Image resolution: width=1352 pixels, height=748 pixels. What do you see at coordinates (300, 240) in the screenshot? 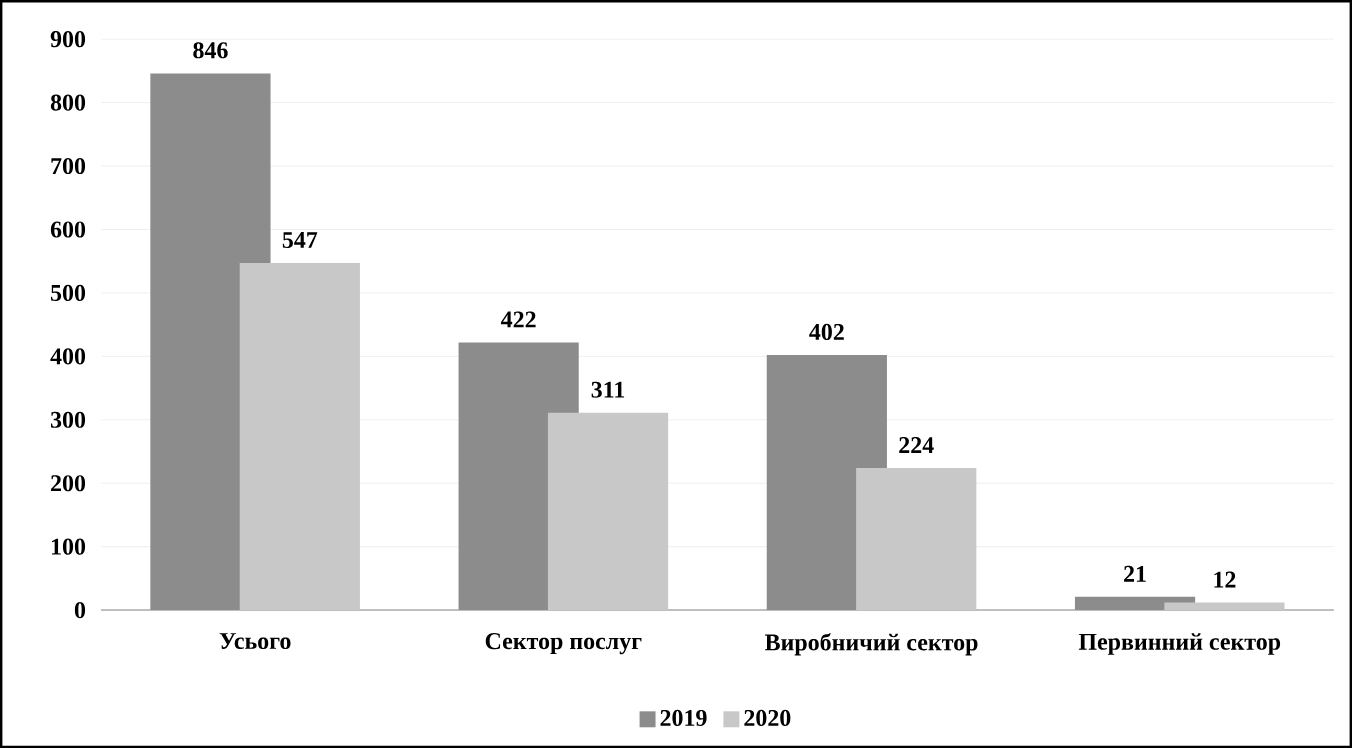
I see `data-label: 547` at bounding box center [300, 240].